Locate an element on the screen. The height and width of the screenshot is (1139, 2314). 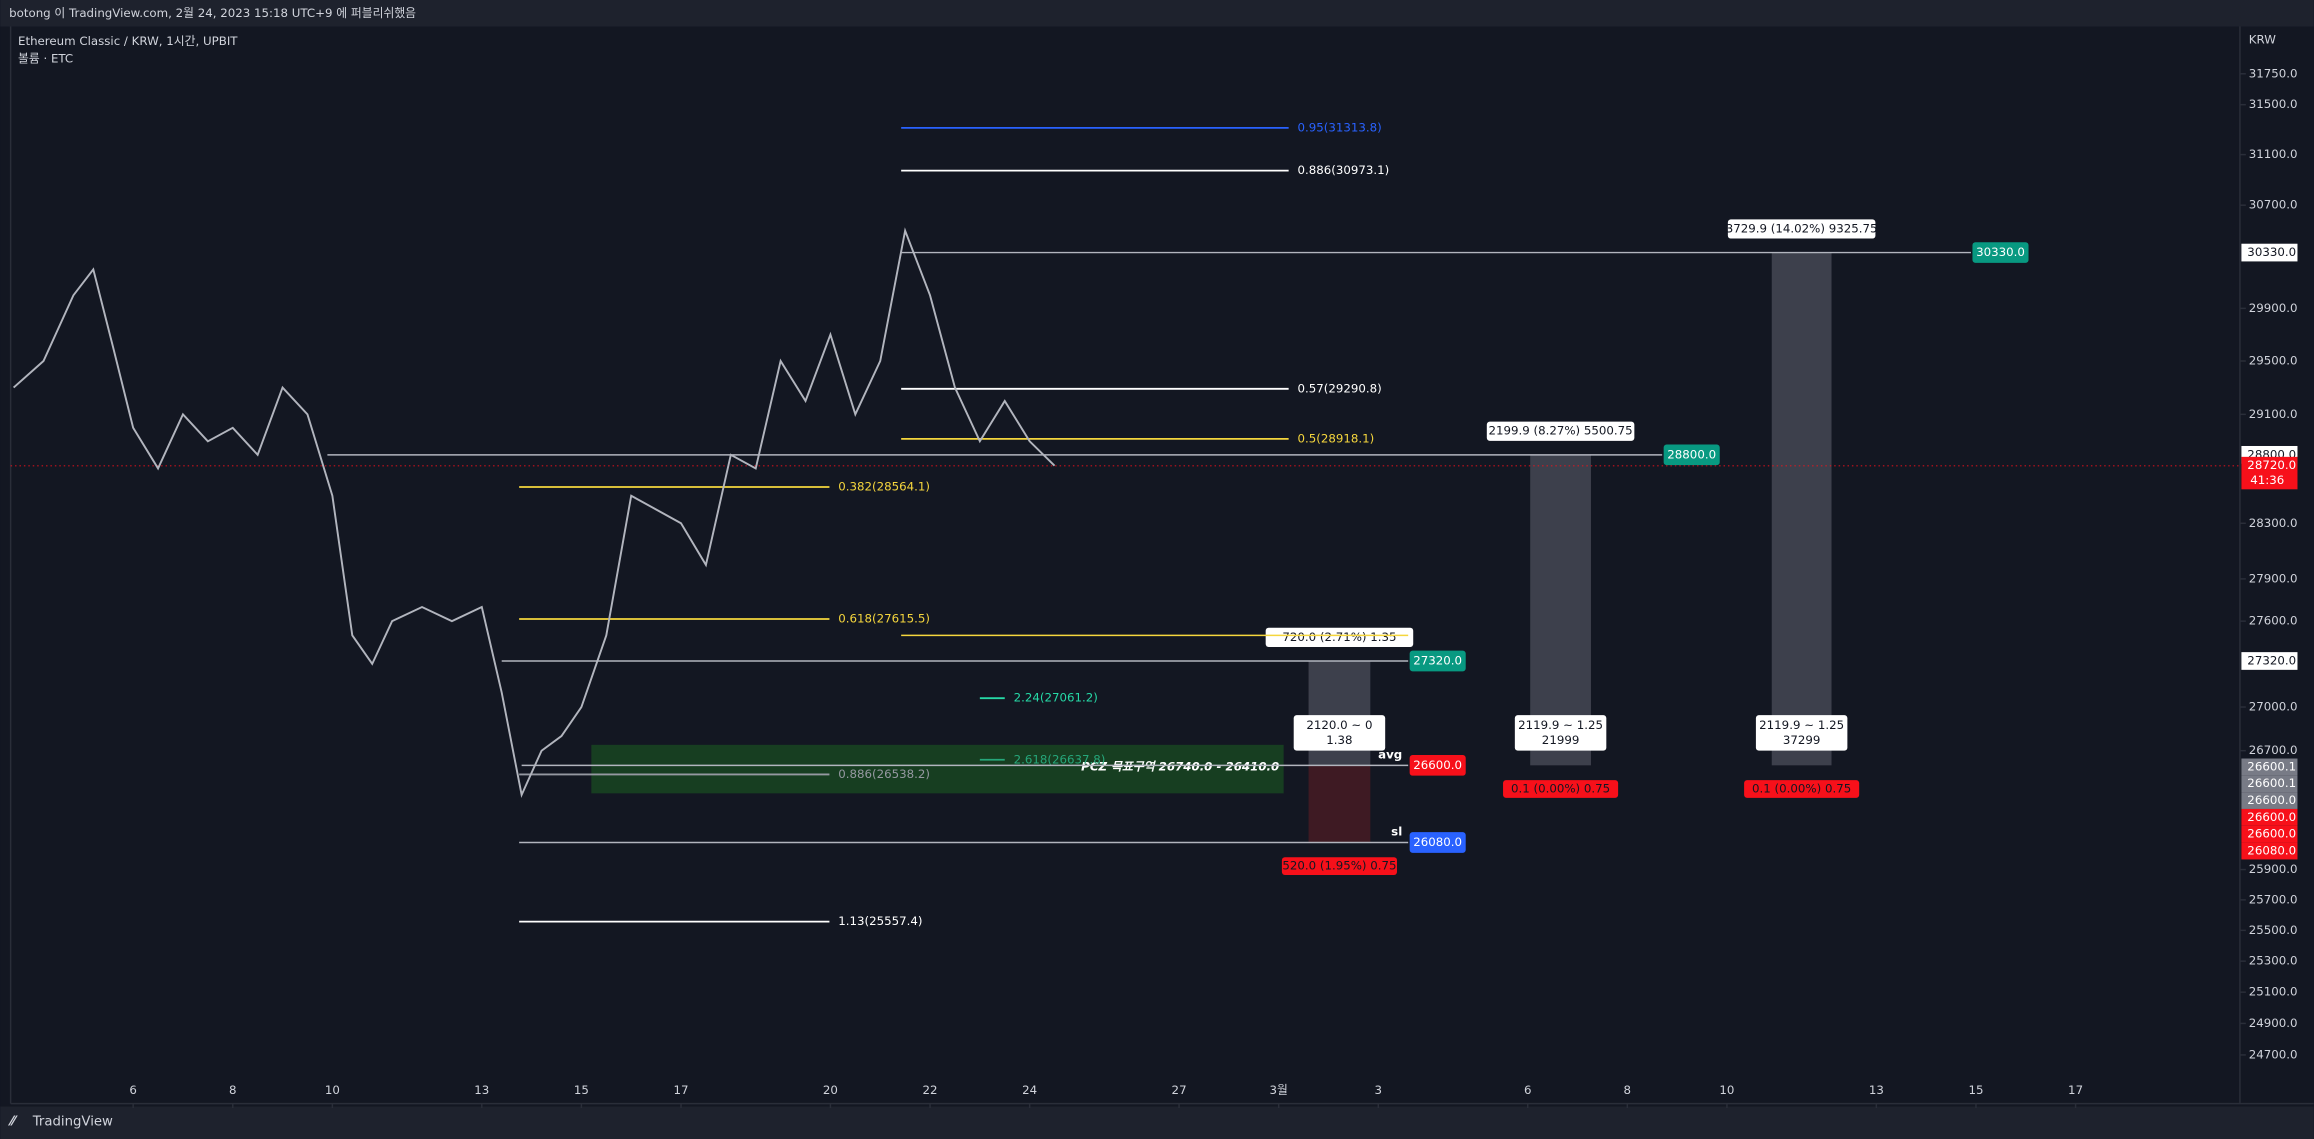
y-tick-label: 25500.0 is located at coordinates (2273, 930).